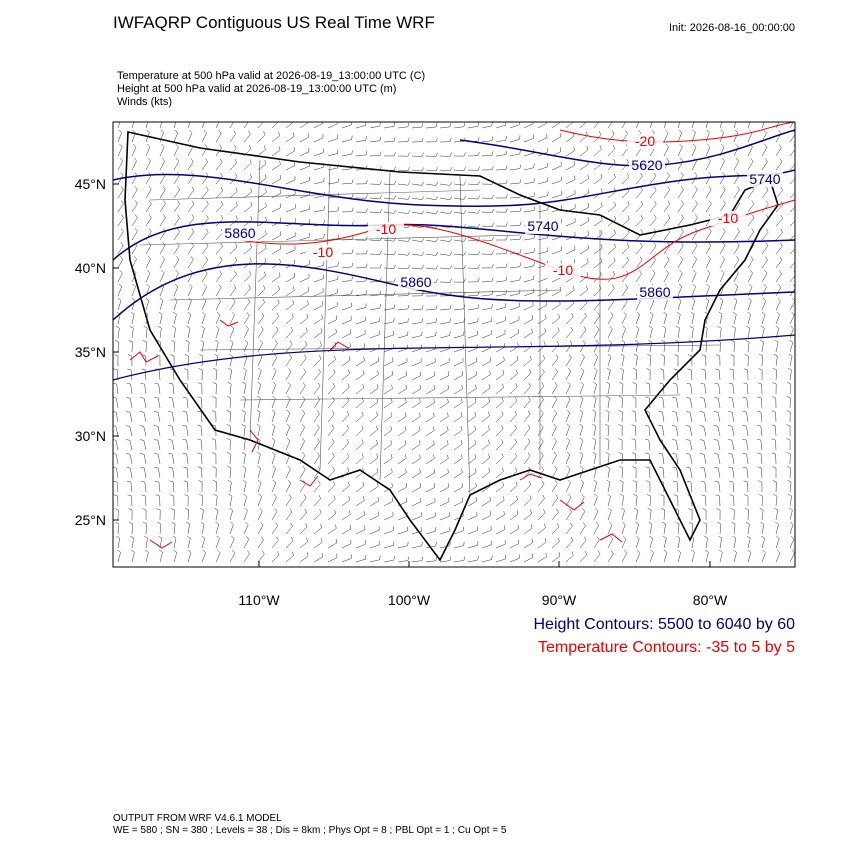 The image size is (850, 850). Describe the element at coordinates (409, 600) in the screenshot. I see `lon-label: 100°W` at that location.